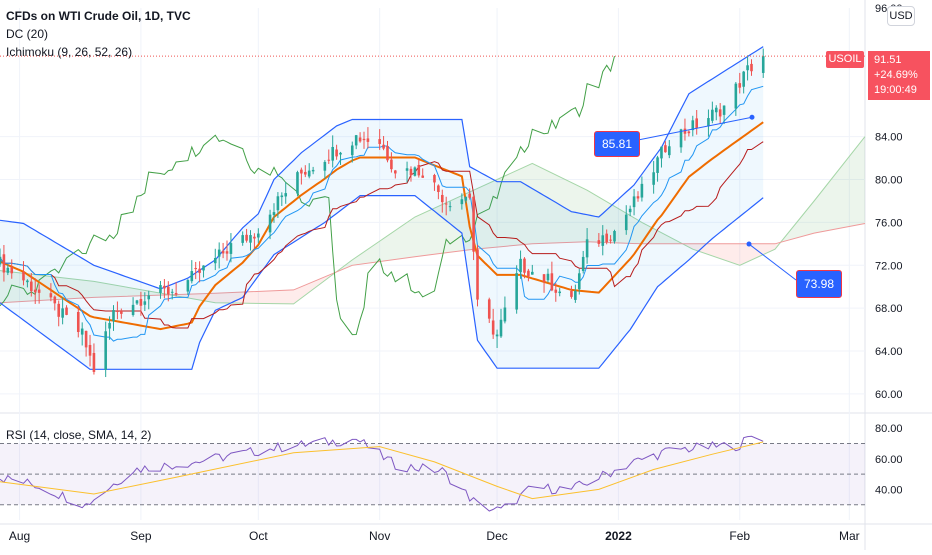  Describe the element at coordinates (382, 470) in the screenshot. I see `rsi-ma-line` at that location.